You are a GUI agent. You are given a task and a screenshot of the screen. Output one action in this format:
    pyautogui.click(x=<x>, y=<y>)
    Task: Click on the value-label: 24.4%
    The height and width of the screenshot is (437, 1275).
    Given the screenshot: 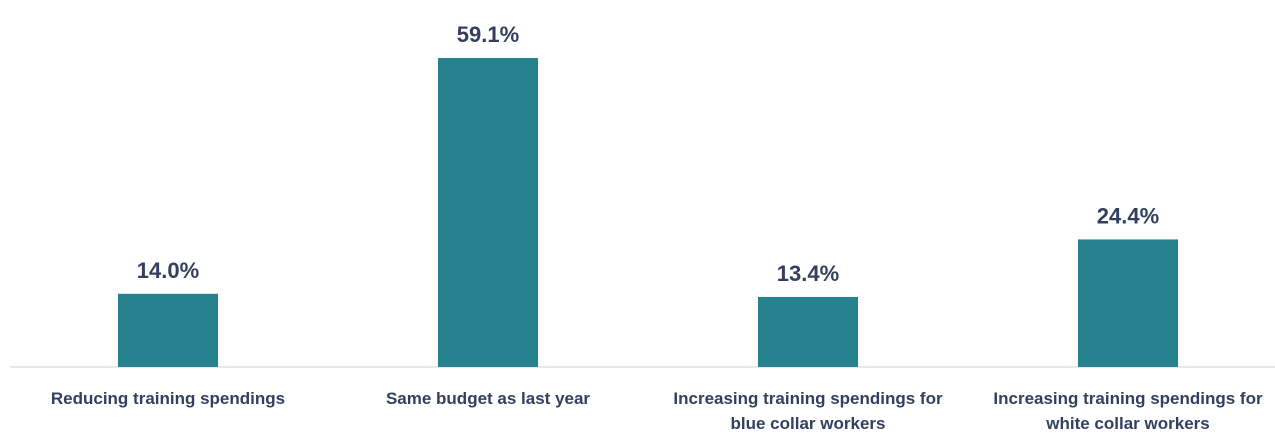 What is the action you would take?
    pyautogui.click(x=1128, y=215)
    